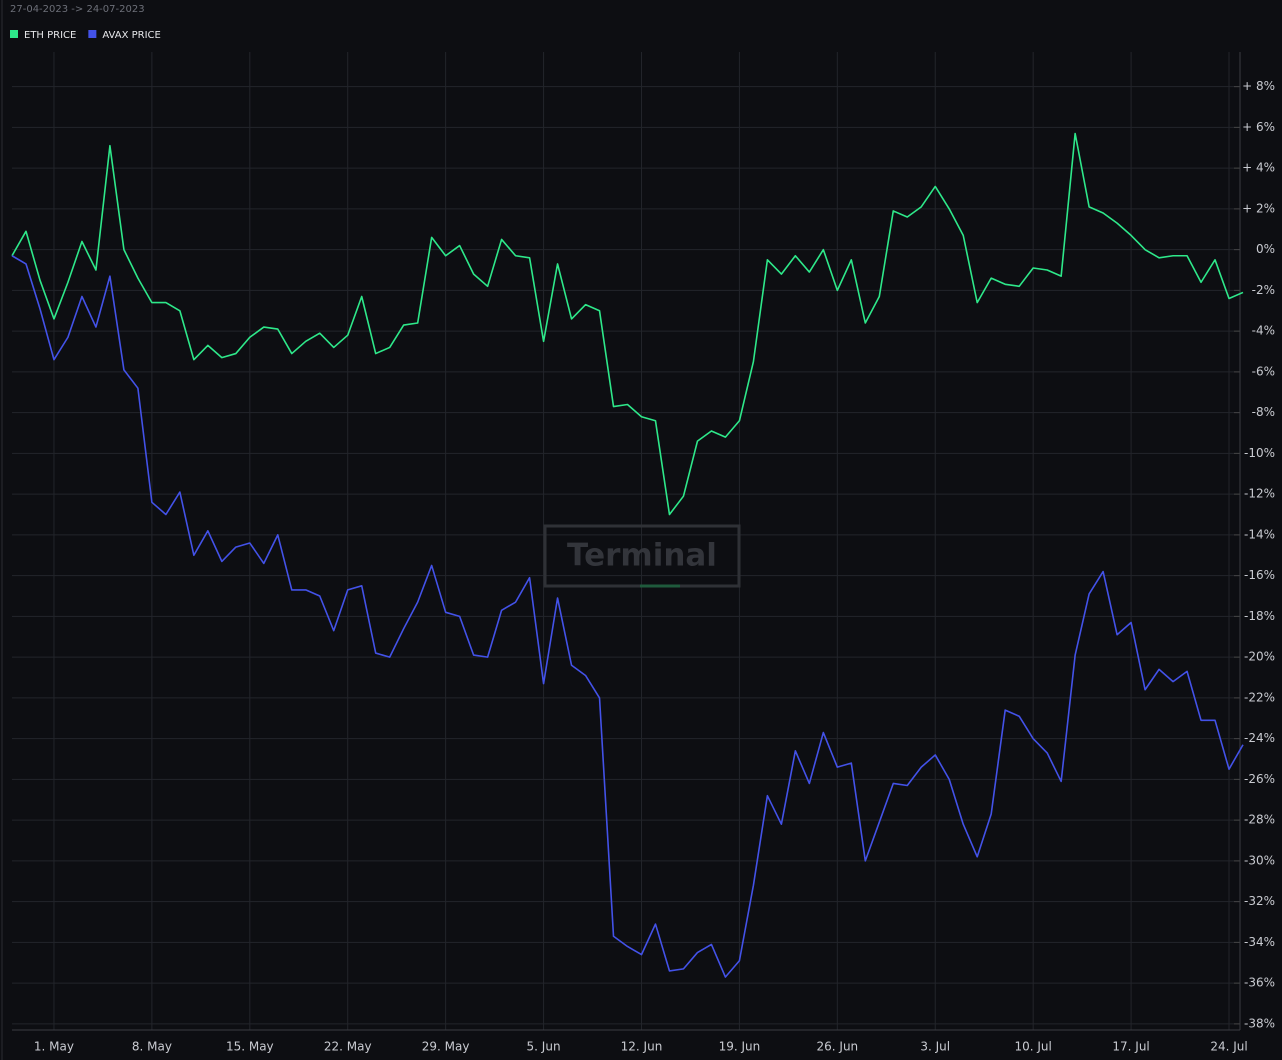 The height and width of the screenshot is (1060, 1282). What do you see at coordinates (1130, 1047) in the screenshot?
I see `x-tick-label: 17. Jul` at bounding box center [1130, 1047].